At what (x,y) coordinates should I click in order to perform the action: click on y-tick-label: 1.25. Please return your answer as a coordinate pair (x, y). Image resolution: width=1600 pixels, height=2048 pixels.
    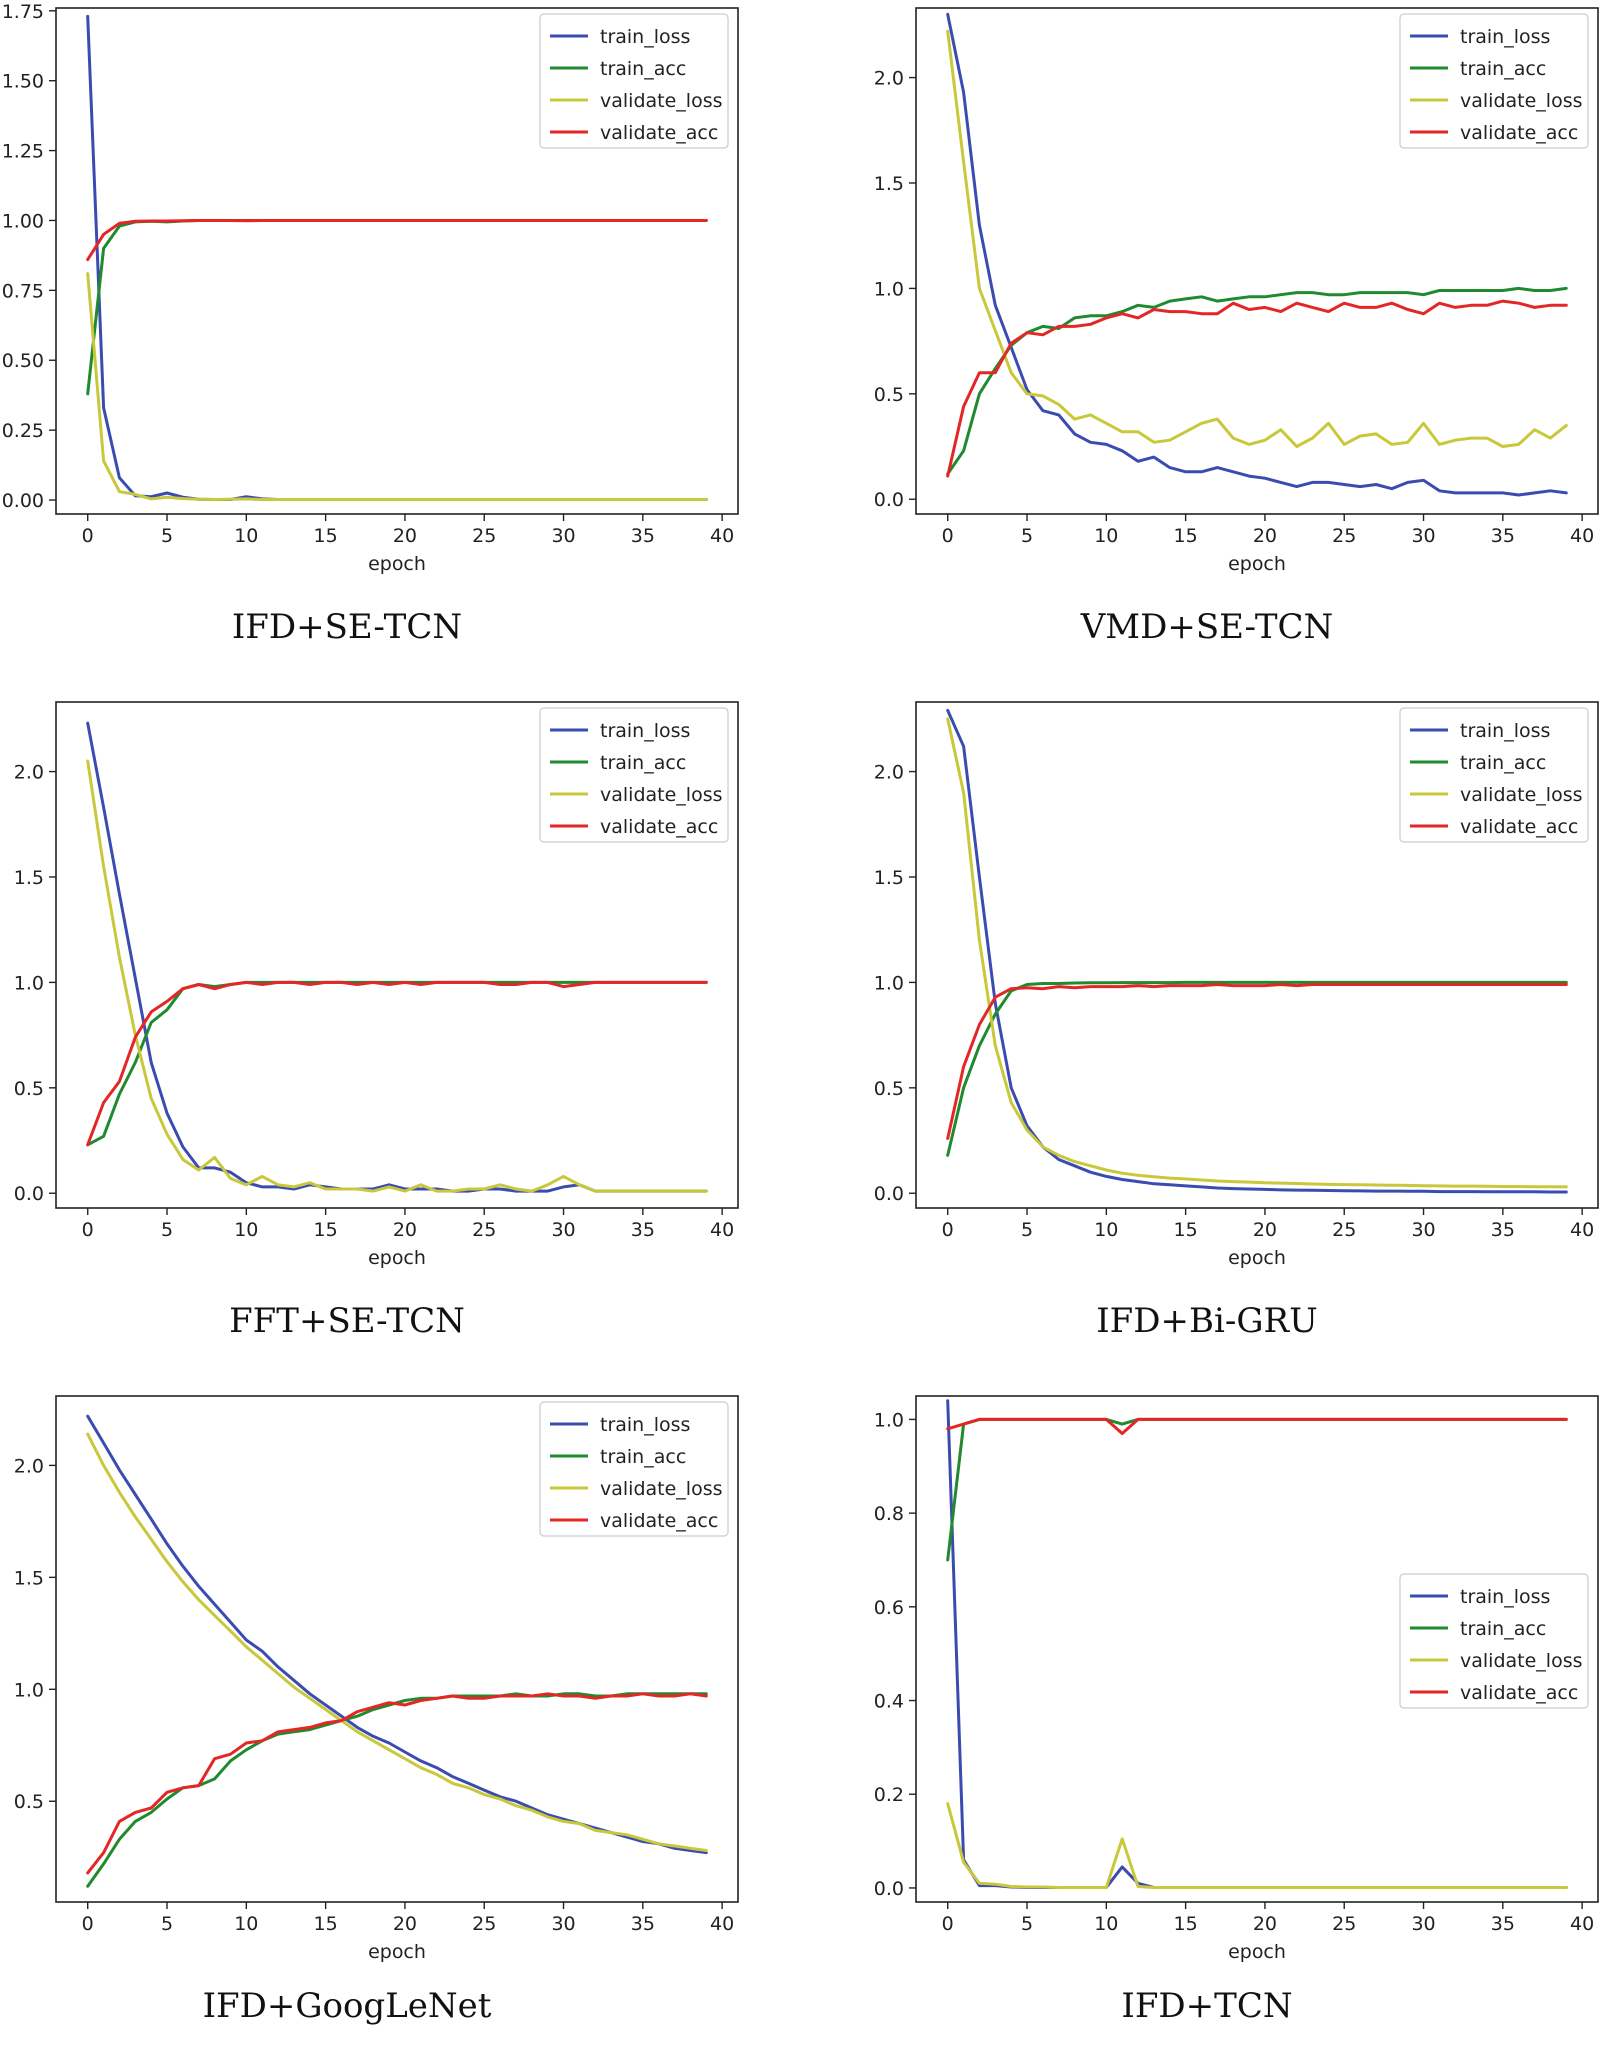
    Looking at the image, I should click on (23, 152).